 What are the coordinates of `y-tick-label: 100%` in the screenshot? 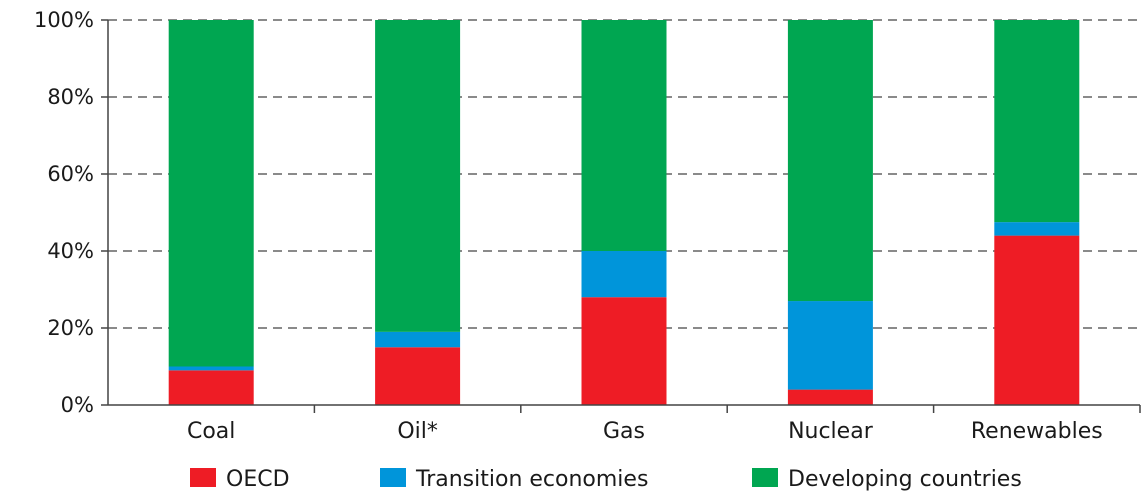 It's located at (64, 20).